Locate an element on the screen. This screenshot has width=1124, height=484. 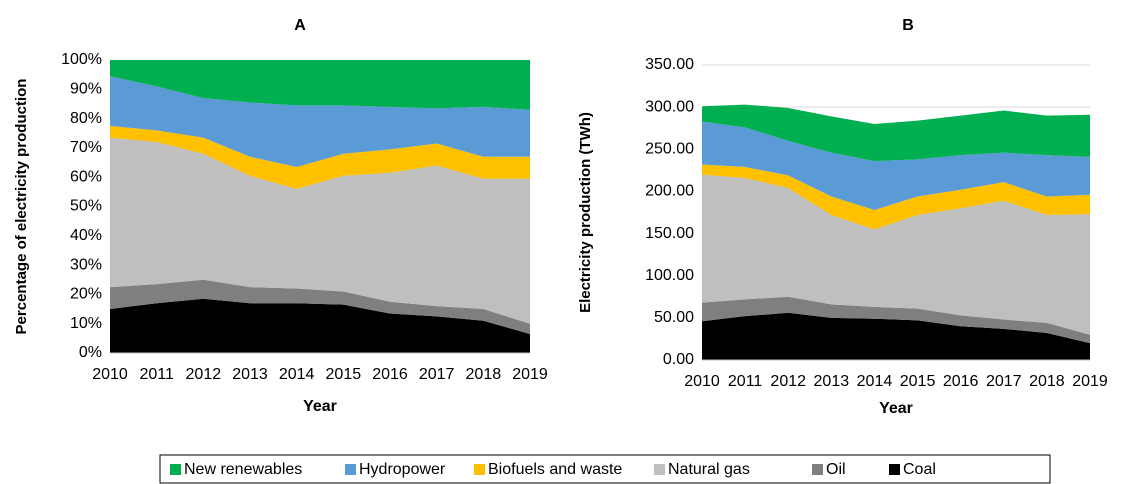
y-axis-label: Electricity production (TWh) is located at coordinates (585, 212).